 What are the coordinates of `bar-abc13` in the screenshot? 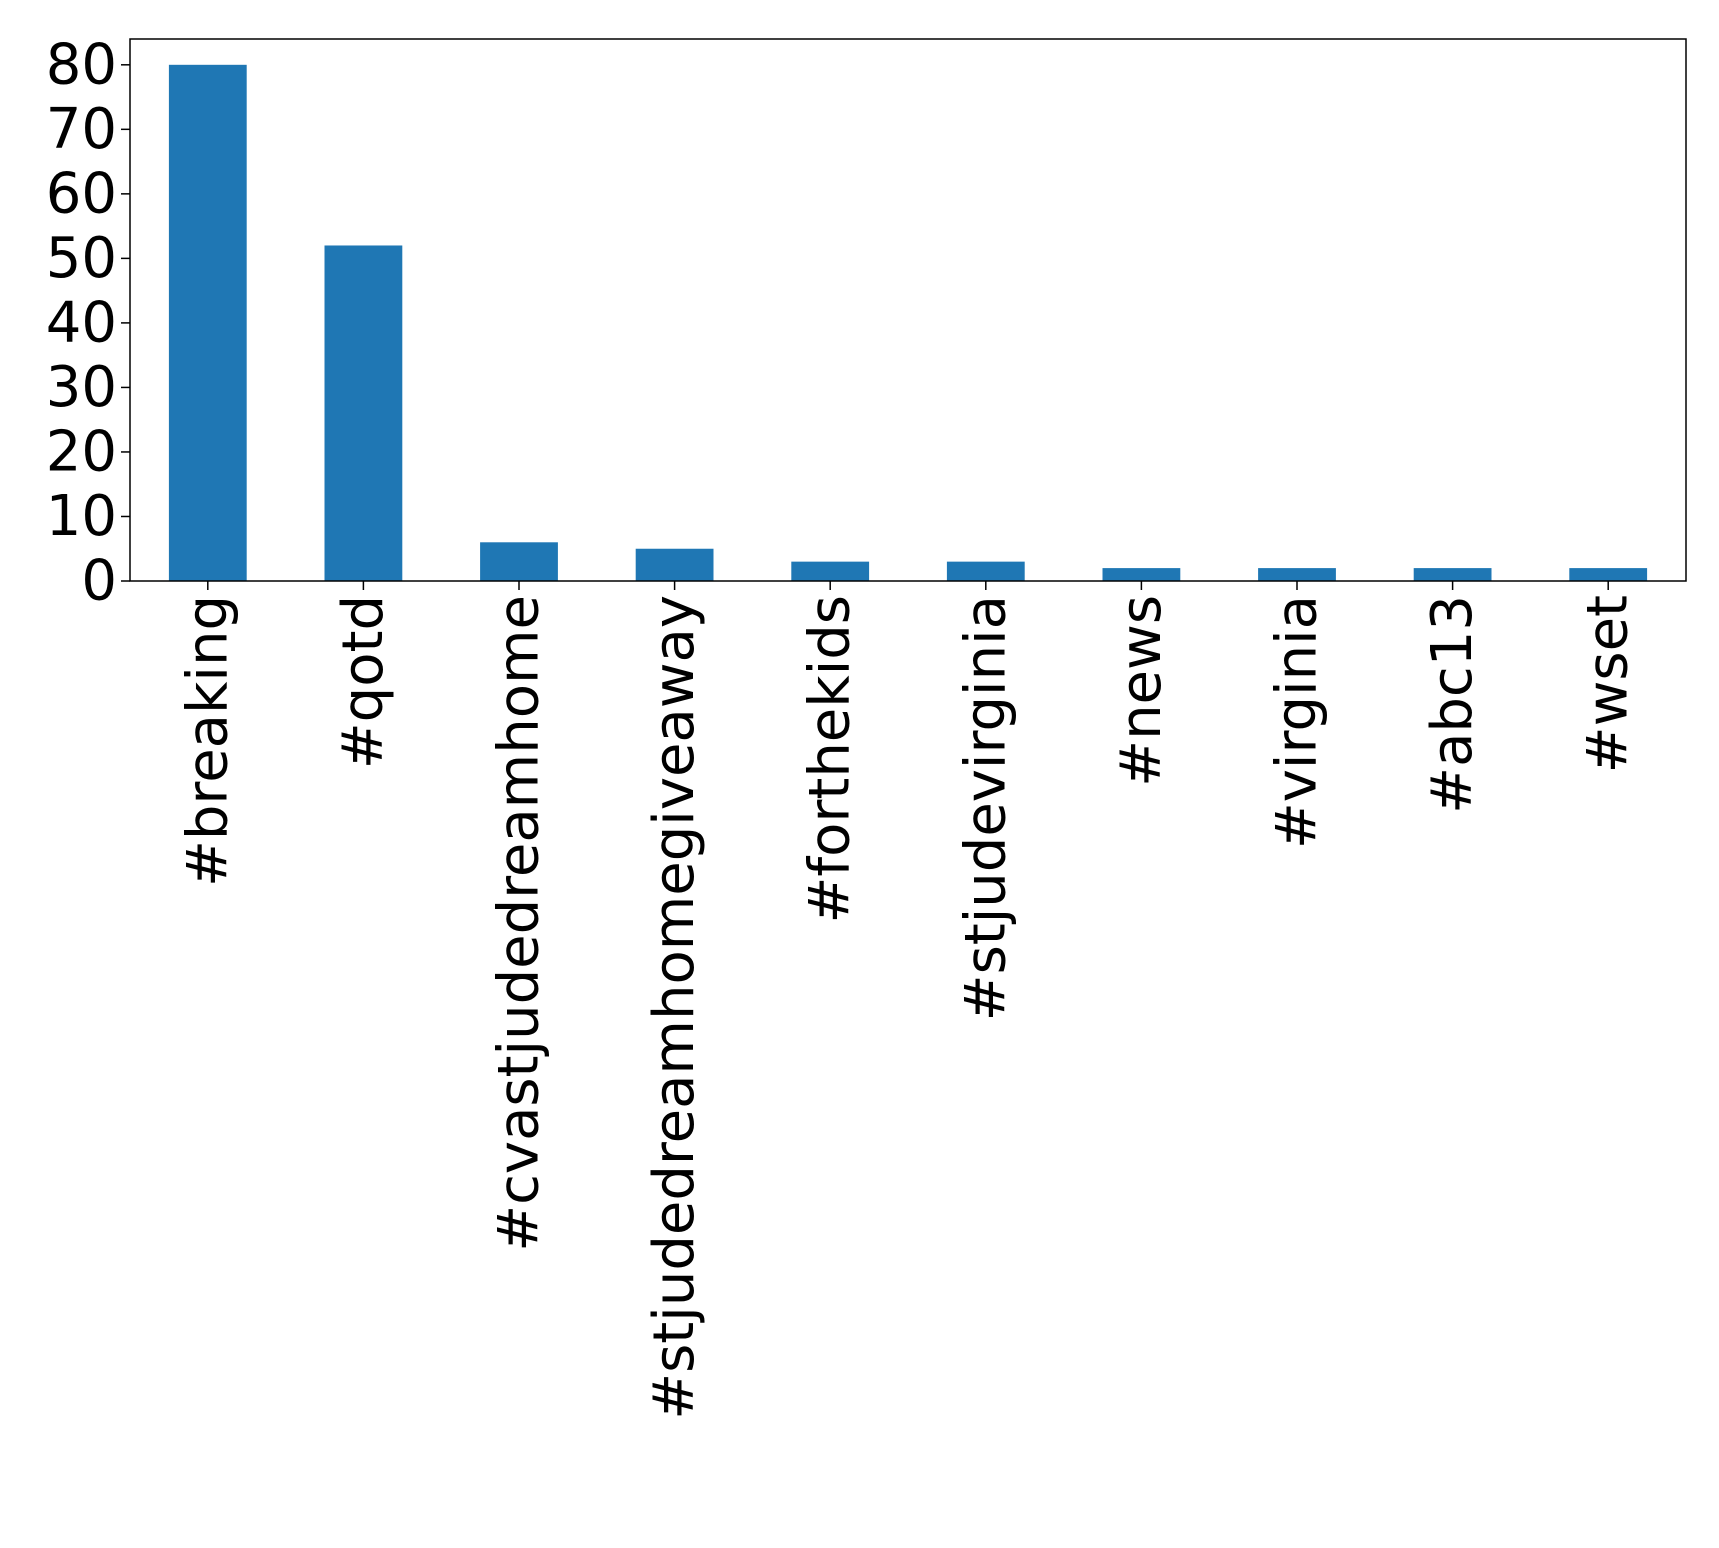 It's located at (1452, 574).